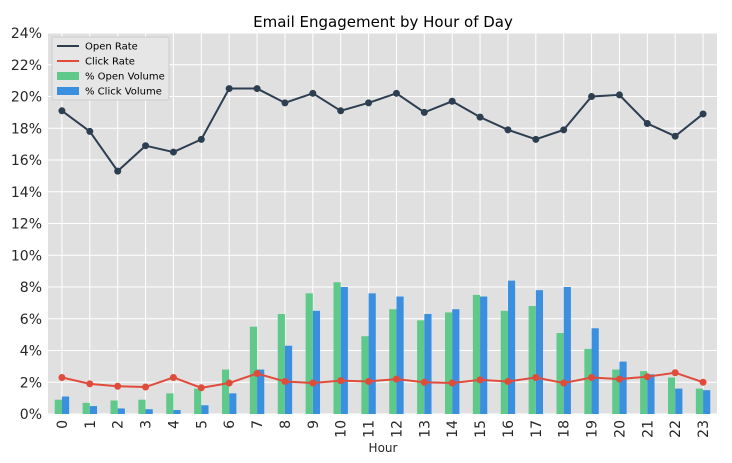 The width and height of the screenshot is (732, 463). What do you see at coordinates (147, 424) in the screenshot?
I see `x-tick-label: 3` at bounding box center [147, 424].